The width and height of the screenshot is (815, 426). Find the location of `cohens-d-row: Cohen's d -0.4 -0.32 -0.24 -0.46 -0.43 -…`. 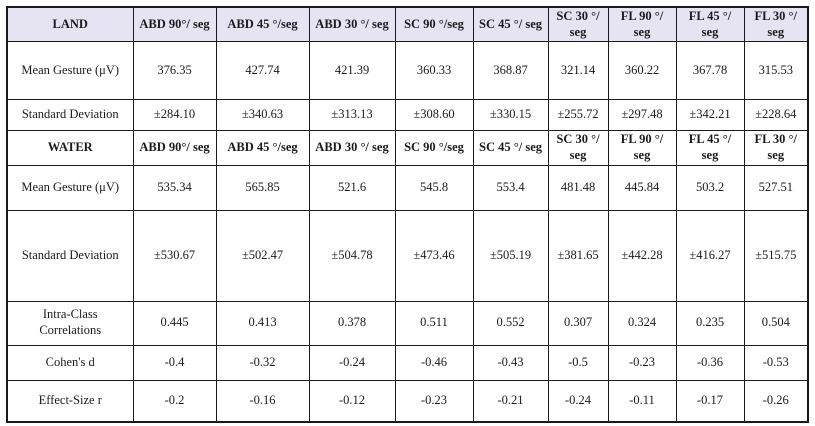

cohens-d-row: Cohen's d -0.4 -0.32 -0.24 -0.46 -0.43 -… is located at coordinates (407, 362).